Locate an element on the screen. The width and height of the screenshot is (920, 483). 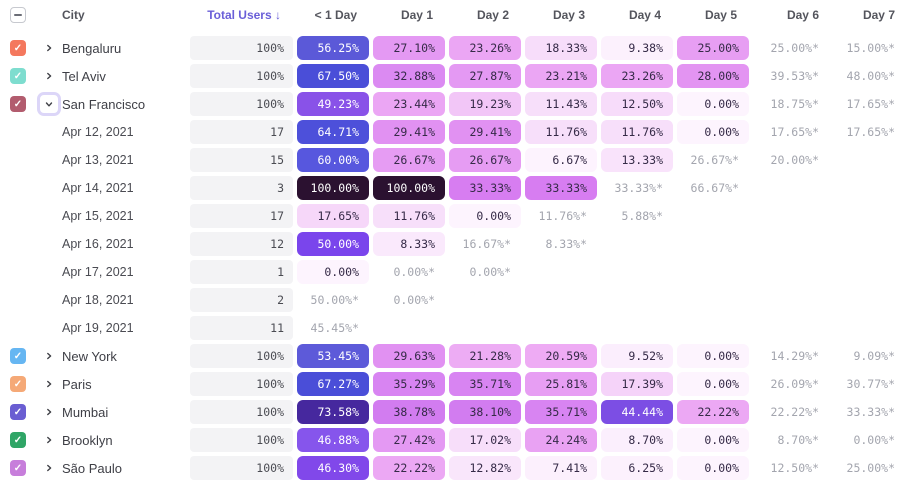
retention-cell-day-6-incomplete: 8.70%* is located at coordinates (798, 440).